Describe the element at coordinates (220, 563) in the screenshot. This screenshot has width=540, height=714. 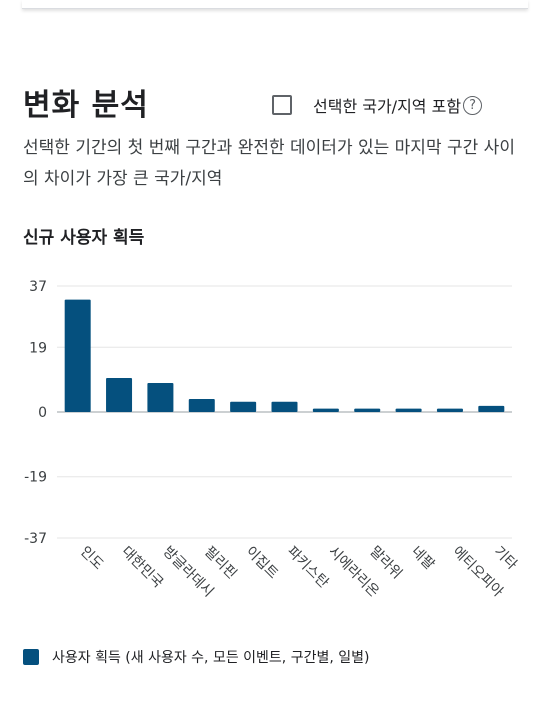
I see `x-tick-label: 필리핀` at that location.